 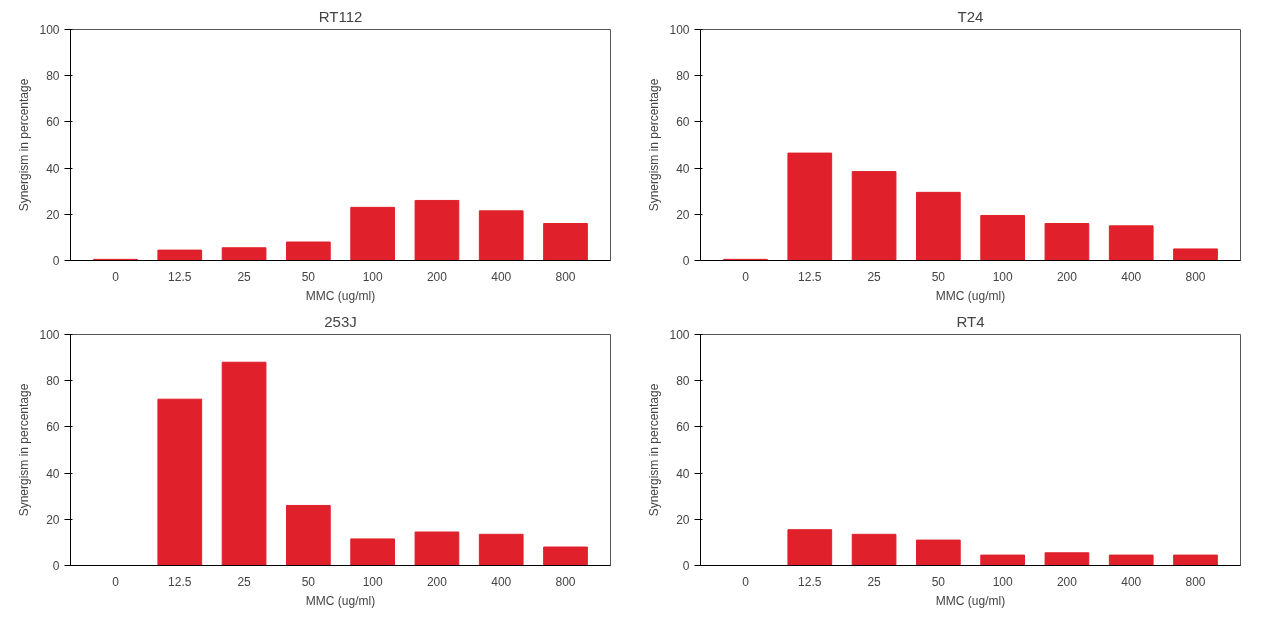 I want to click on chart-title: 253J, so click(x=340, y=321).